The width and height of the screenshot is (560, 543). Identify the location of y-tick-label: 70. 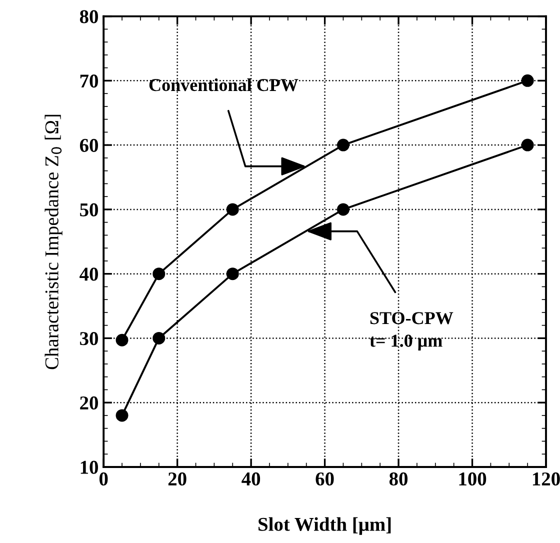
(89, 81).